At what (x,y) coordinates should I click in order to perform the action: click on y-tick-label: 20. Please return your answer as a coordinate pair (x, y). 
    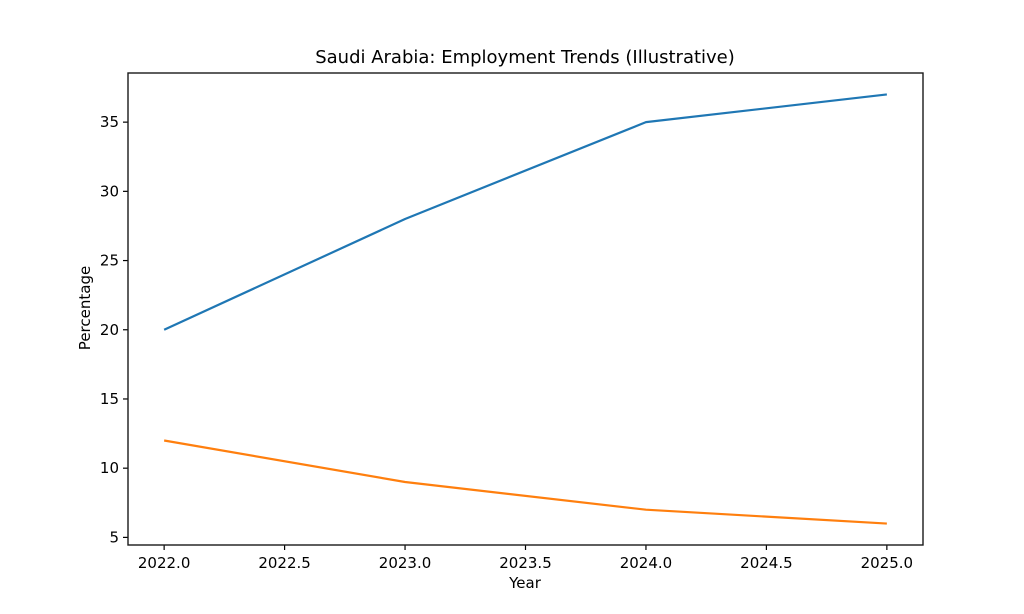
    Looking at the image, I should click on (109, 330).